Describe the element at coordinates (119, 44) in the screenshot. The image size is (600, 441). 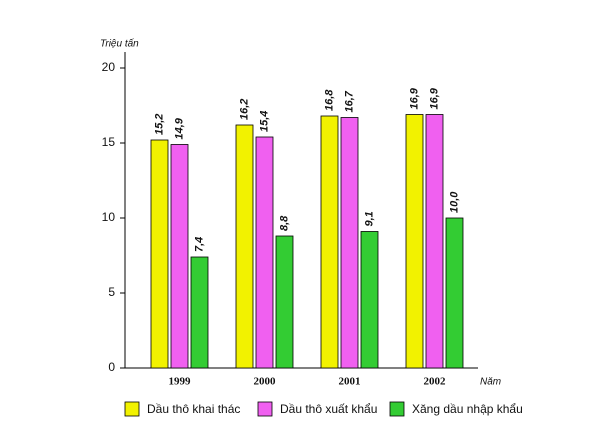
I see `y-axis-label: Triệu tấn` at that location.